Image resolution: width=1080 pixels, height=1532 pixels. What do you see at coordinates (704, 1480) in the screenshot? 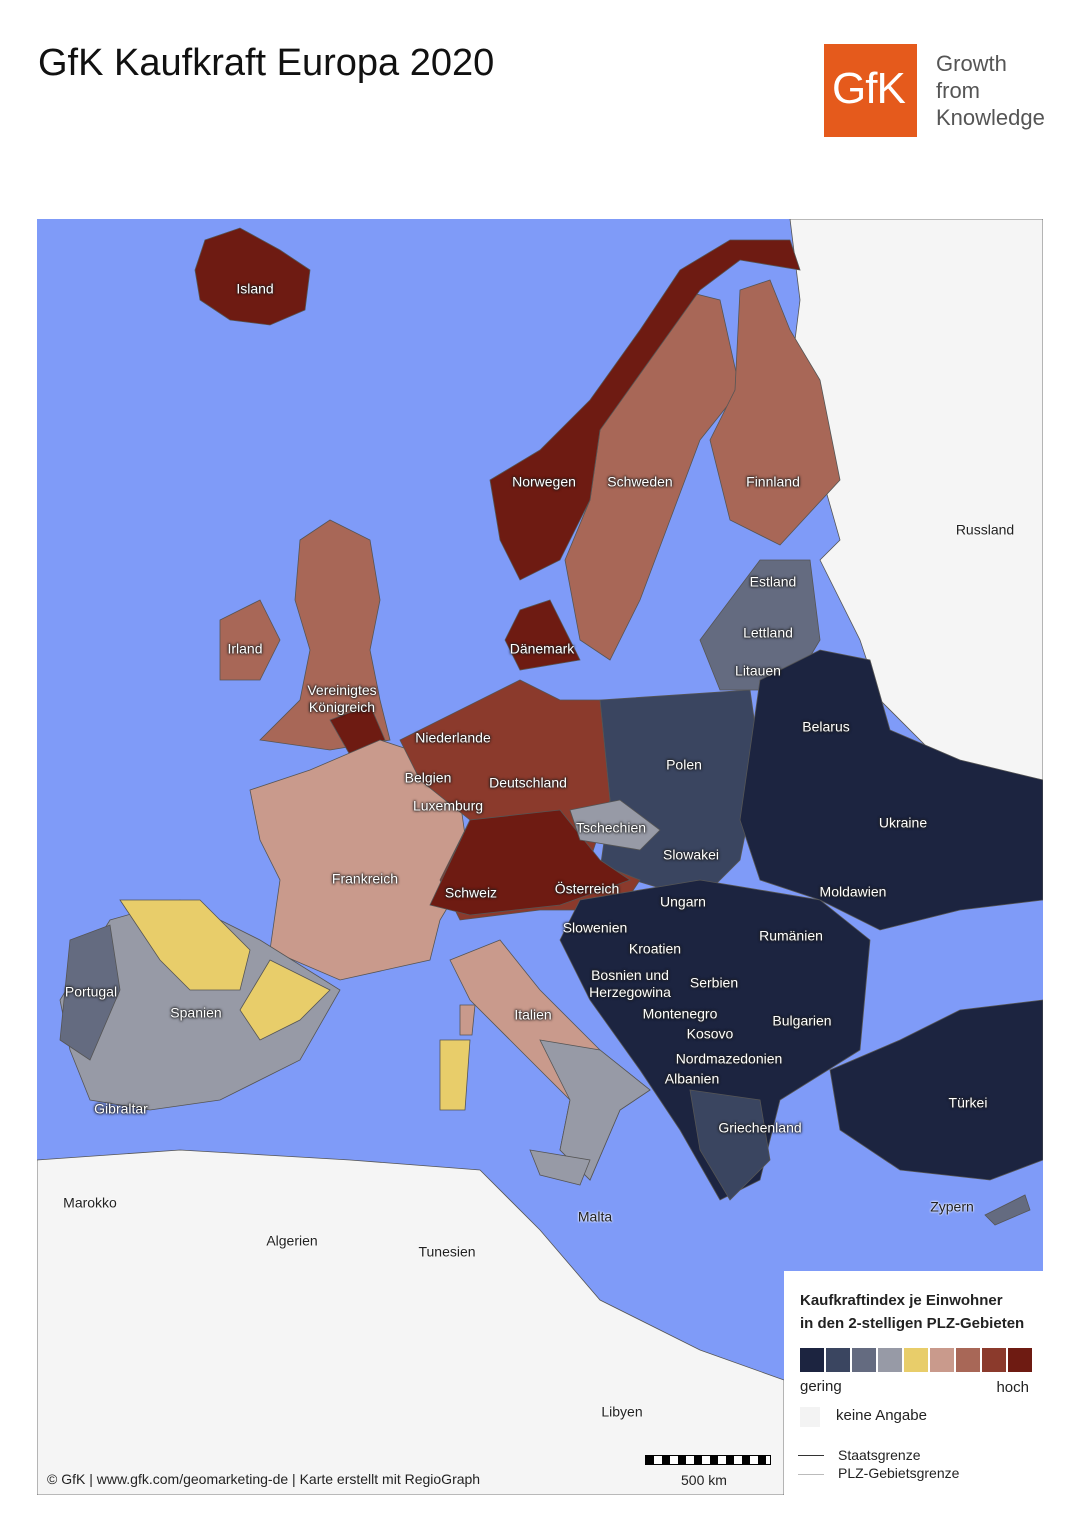
I see `scale-label: 500 km` at bounding box center [704, 1480].